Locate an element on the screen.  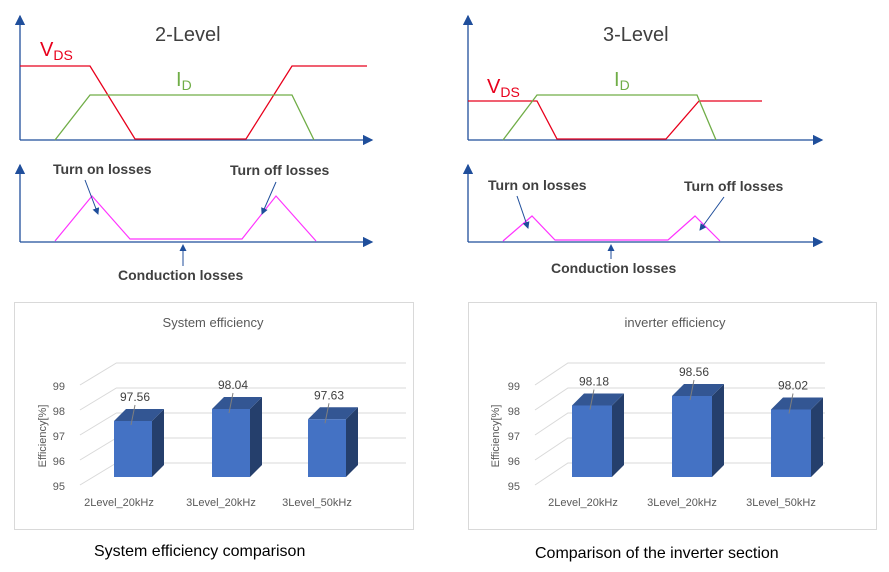
chart-caption: System efficiency comparison is located at coordinates (200, 551).